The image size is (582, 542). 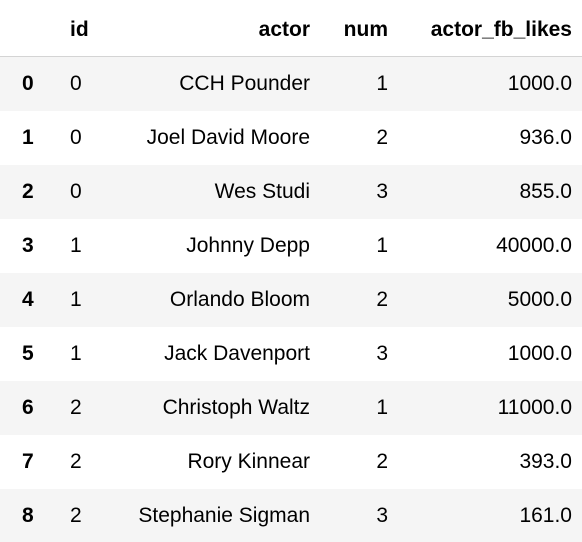 I want to click on table-row: 0 0 CCH Pounder 1 1000.0, so click(x=291, y=83).